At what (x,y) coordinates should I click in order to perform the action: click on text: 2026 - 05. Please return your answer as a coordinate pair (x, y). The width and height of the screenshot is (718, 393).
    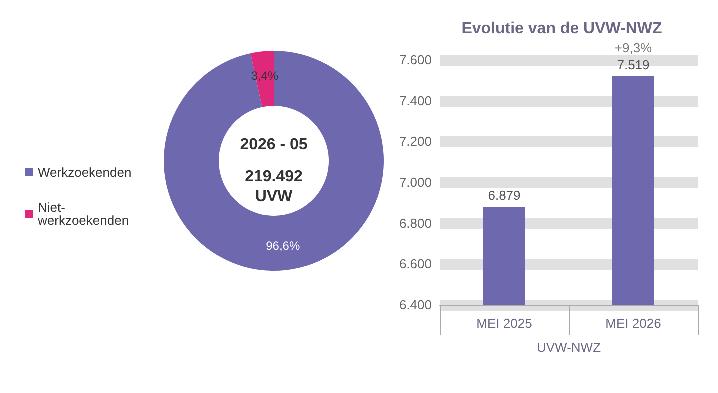
    Looking at the image, I should click on (274, 145).